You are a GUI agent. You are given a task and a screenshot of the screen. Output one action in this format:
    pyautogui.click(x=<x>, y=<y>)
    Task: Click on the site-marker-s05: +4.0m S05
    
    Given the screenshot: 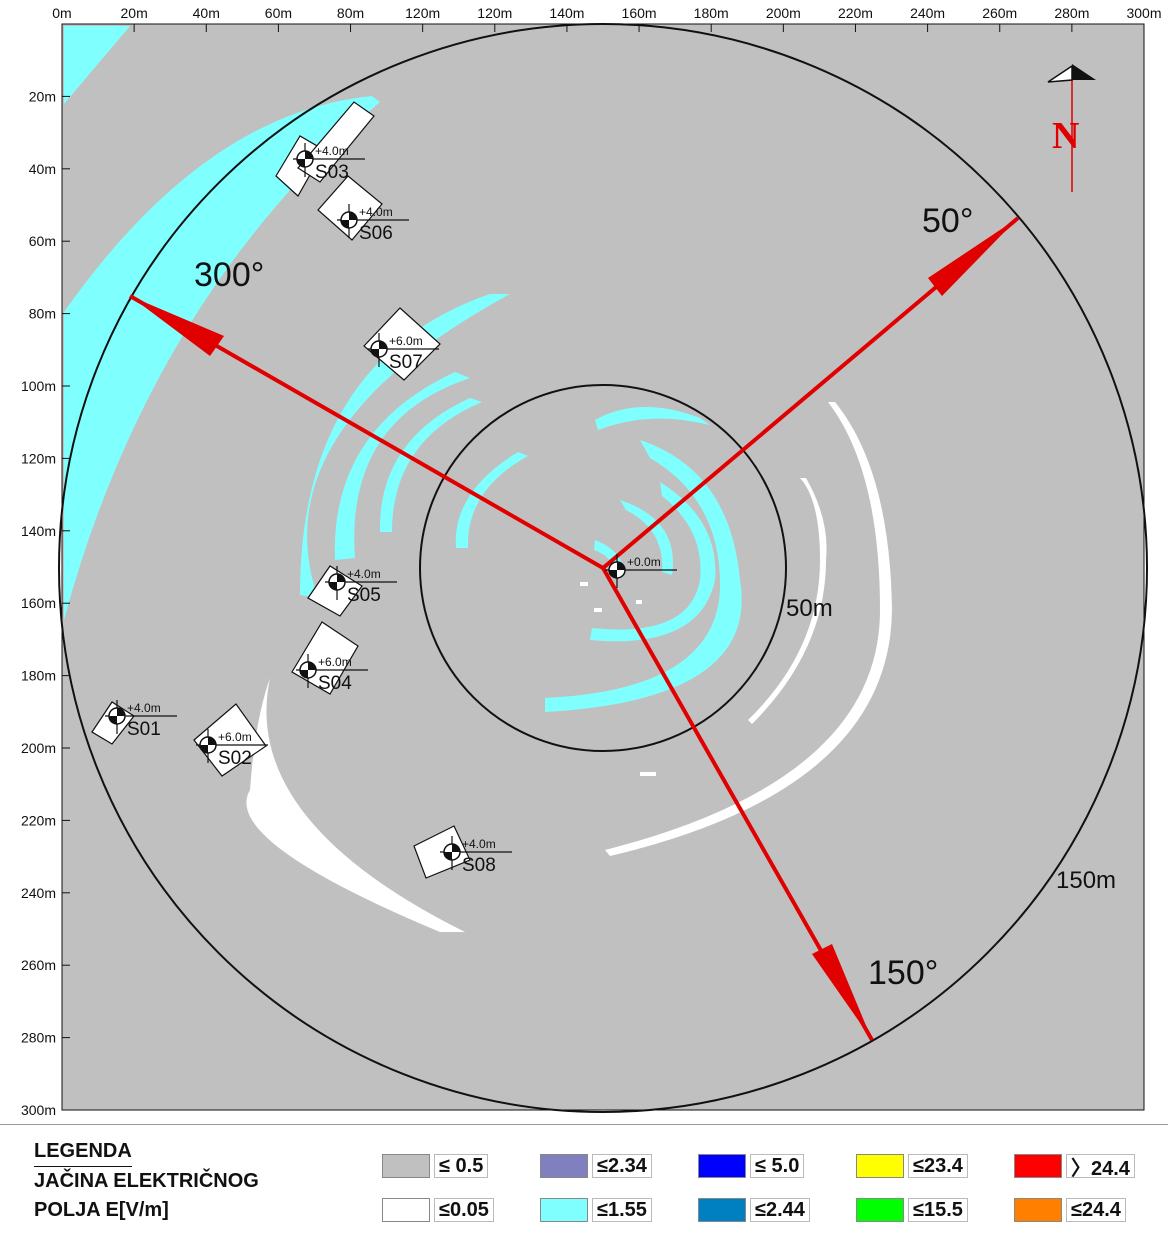 What is the action you would take?
    pyautogui.click(x=361, y=586)
    